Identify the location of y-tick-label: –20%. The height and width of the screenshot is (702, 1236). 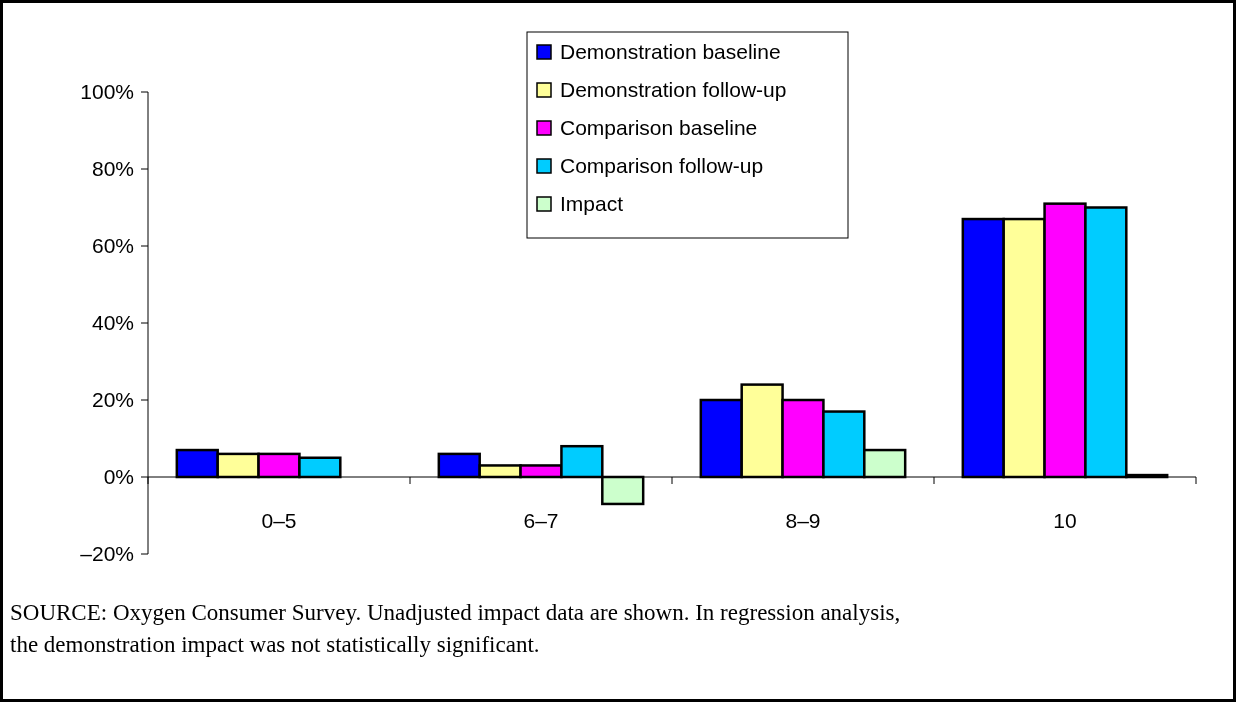
(107, 554).